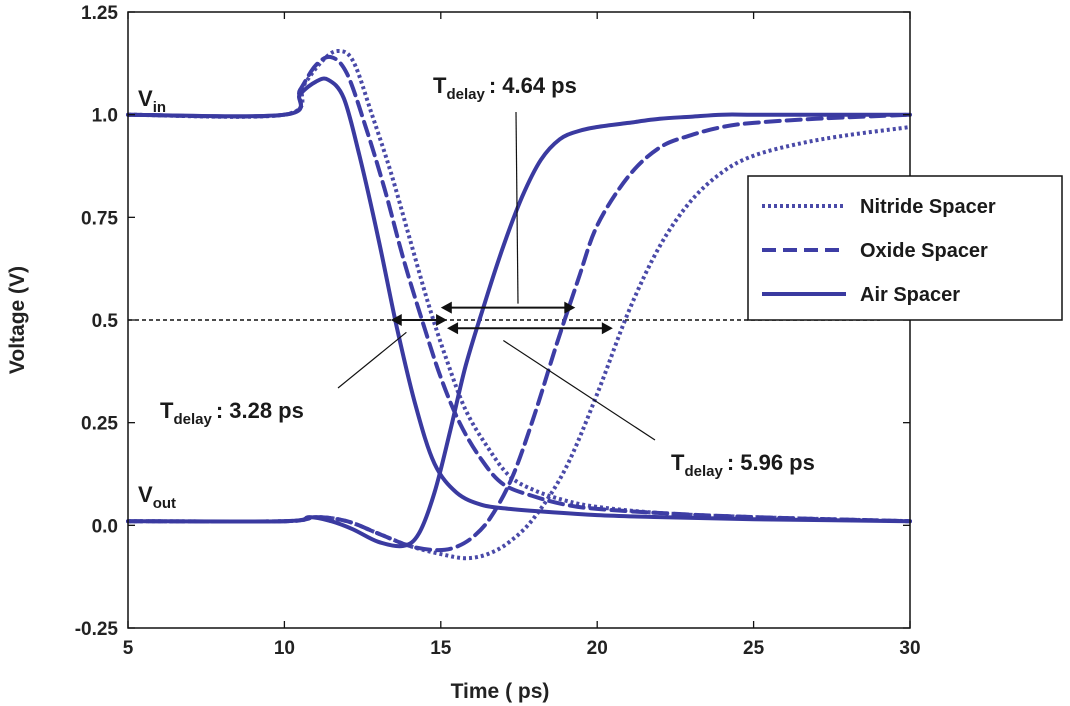 The image size is (1070, 706). I want to click on x-tick-label: 25, so click(754, 648).